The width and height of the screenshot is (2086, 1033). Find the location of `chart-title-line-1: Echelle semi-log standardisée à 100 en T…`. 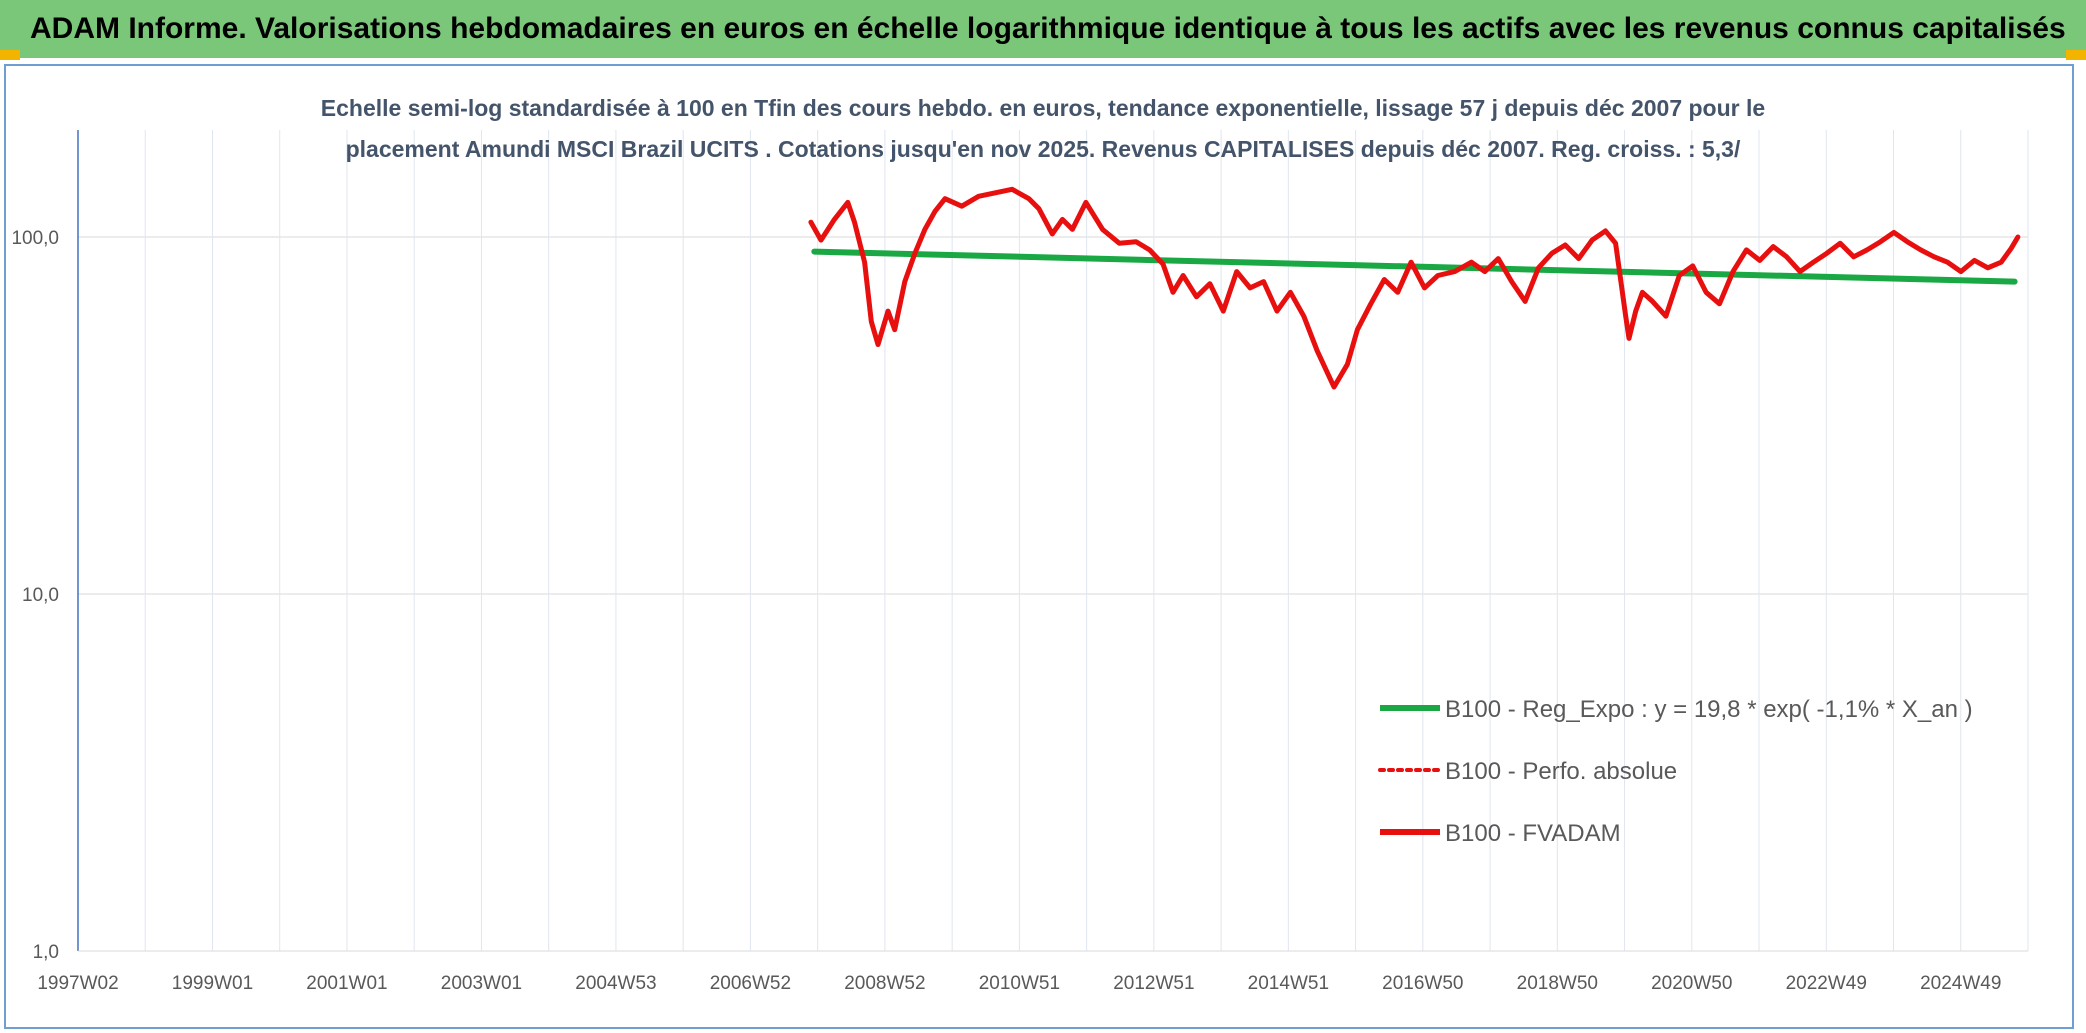

chart-title-line-1: Echelle semi-log standardisée à 100 en T… is located at coordinates (1043, 108).